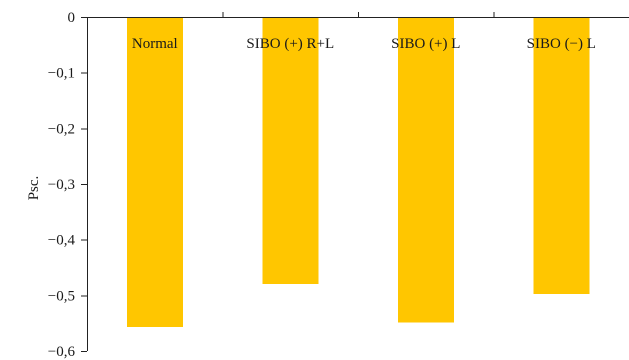 Image resolution: width=629 pixels, height=360 pixels. I want to click on category-label-2: SIBO (+) L, so click(425, 44).